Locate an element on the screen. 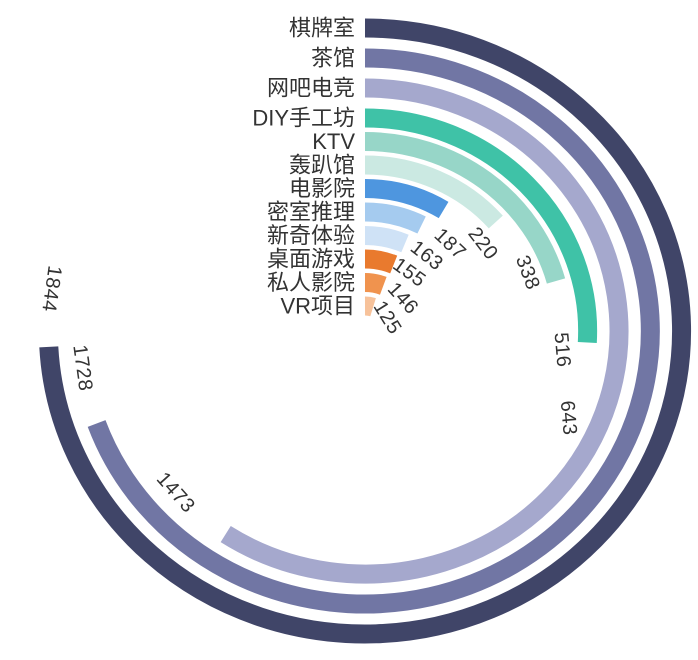 The height and width of the screenshot is (660, 698). category-label: 私人影院 is located at coordinates (311, 282).